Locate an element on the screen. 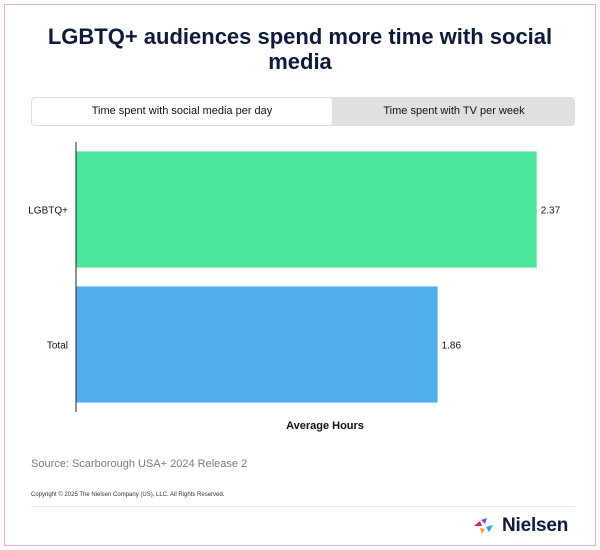 The width and height of the screenshot is (600, 550). bar-total is located at coordinates (257, 344).